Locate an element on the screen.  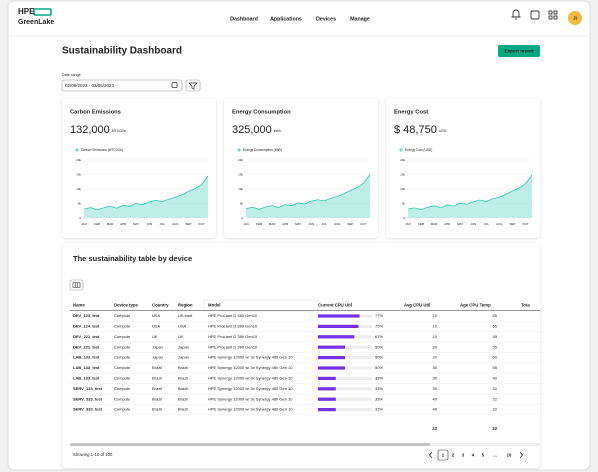
x-tick-label: JAN is located at coordinates (84, 224).